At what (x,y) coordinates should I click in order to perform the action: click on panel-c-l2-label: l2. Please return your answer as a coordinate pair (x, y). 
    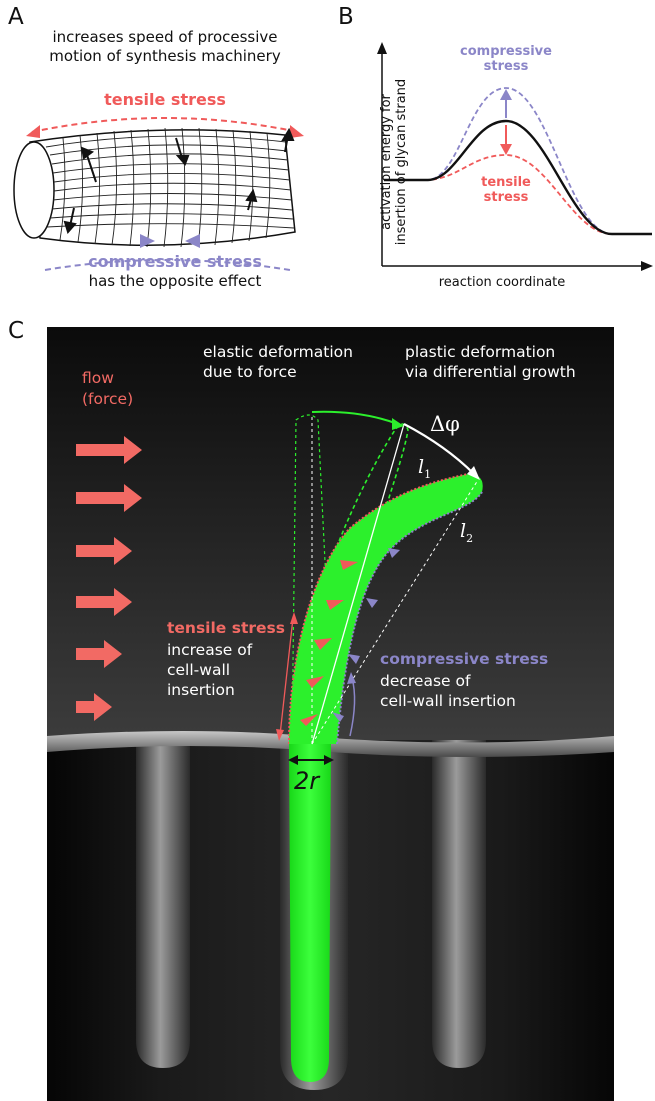
    Looking at the image, I should click on (466, 532).